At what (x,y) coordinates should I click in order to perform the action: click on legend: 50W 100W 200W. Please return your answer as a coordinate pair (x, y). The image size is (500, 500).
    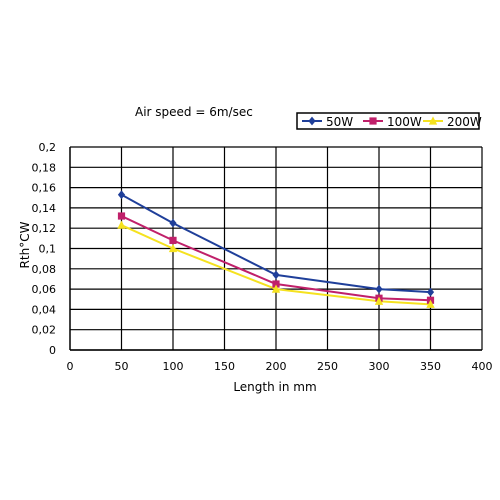
    Looking at the image, I should click on (389, 121).